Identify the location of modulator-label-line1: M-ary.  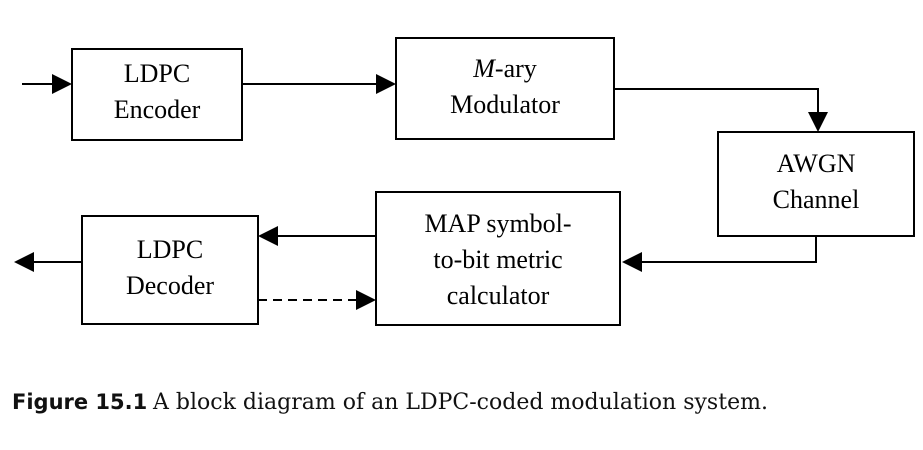
(504, 68).